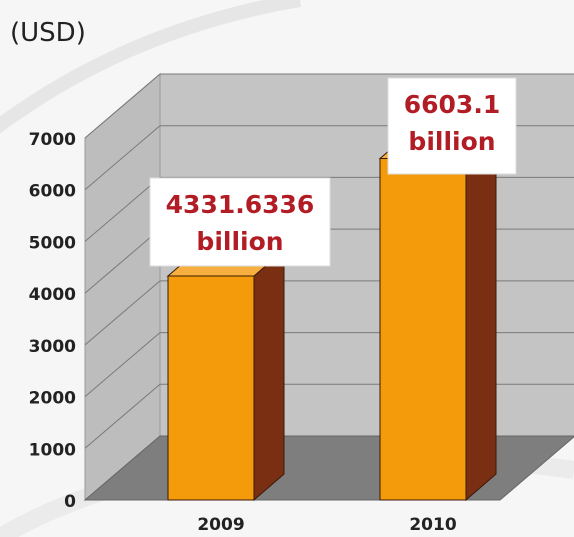 The width and height of the screenshot is (574, 537). I want to click on data-label-2010: 6603.1 billion, so click(452, 126).